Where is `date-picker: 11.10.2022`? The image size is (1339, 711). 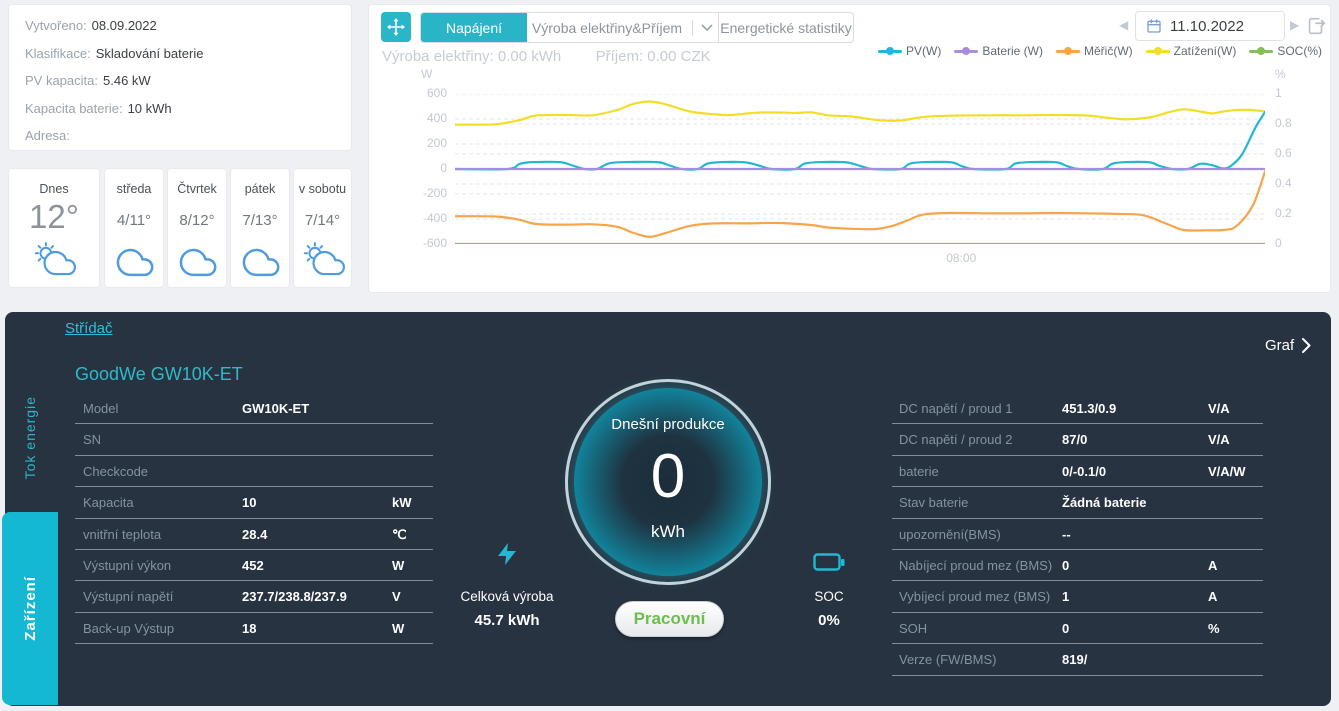 date-picker: 11.10.2022 is located at coordinates (1210, 26).